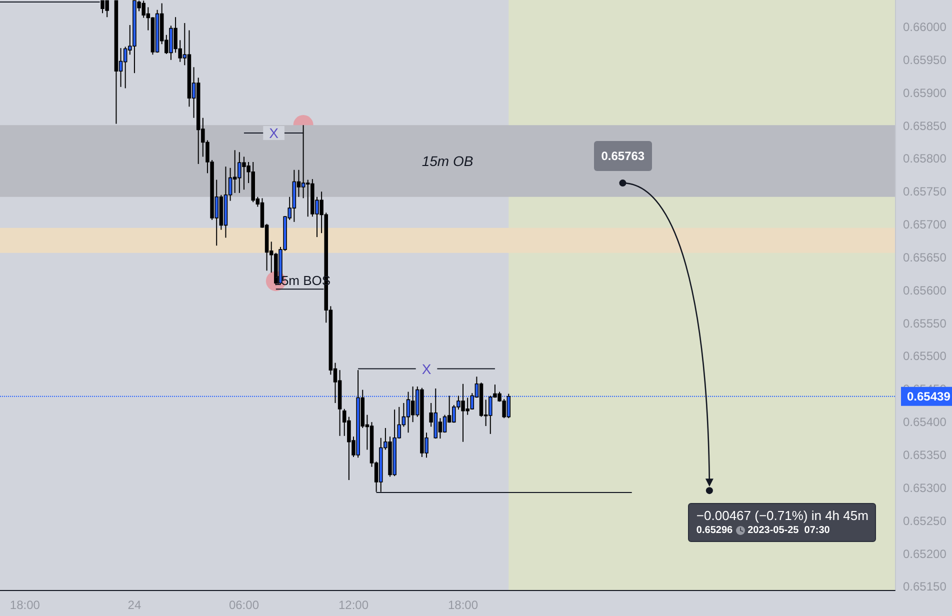 Image resolution: width=952 pixels, height=616 pixels. I want to click on band-label: 15m OB, so click(448, 161).